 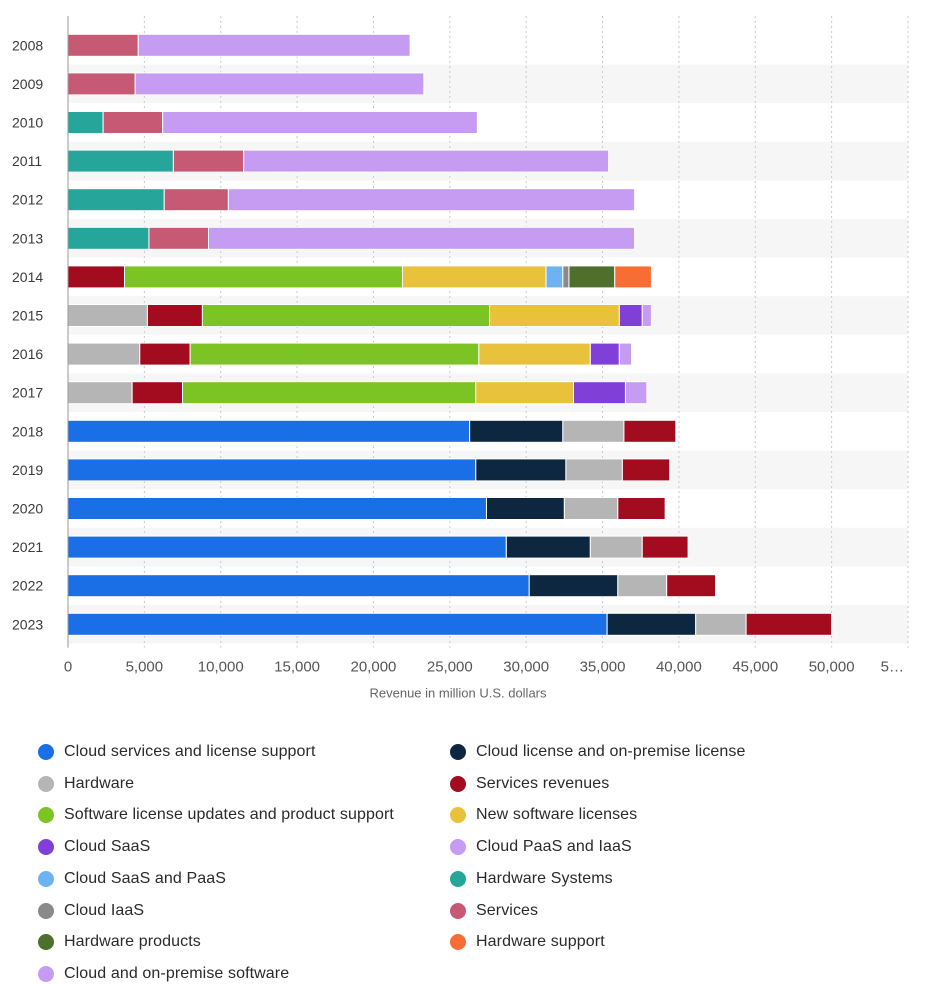 I want to click on legend-item: Services revenues, so click(x=529, y=784).